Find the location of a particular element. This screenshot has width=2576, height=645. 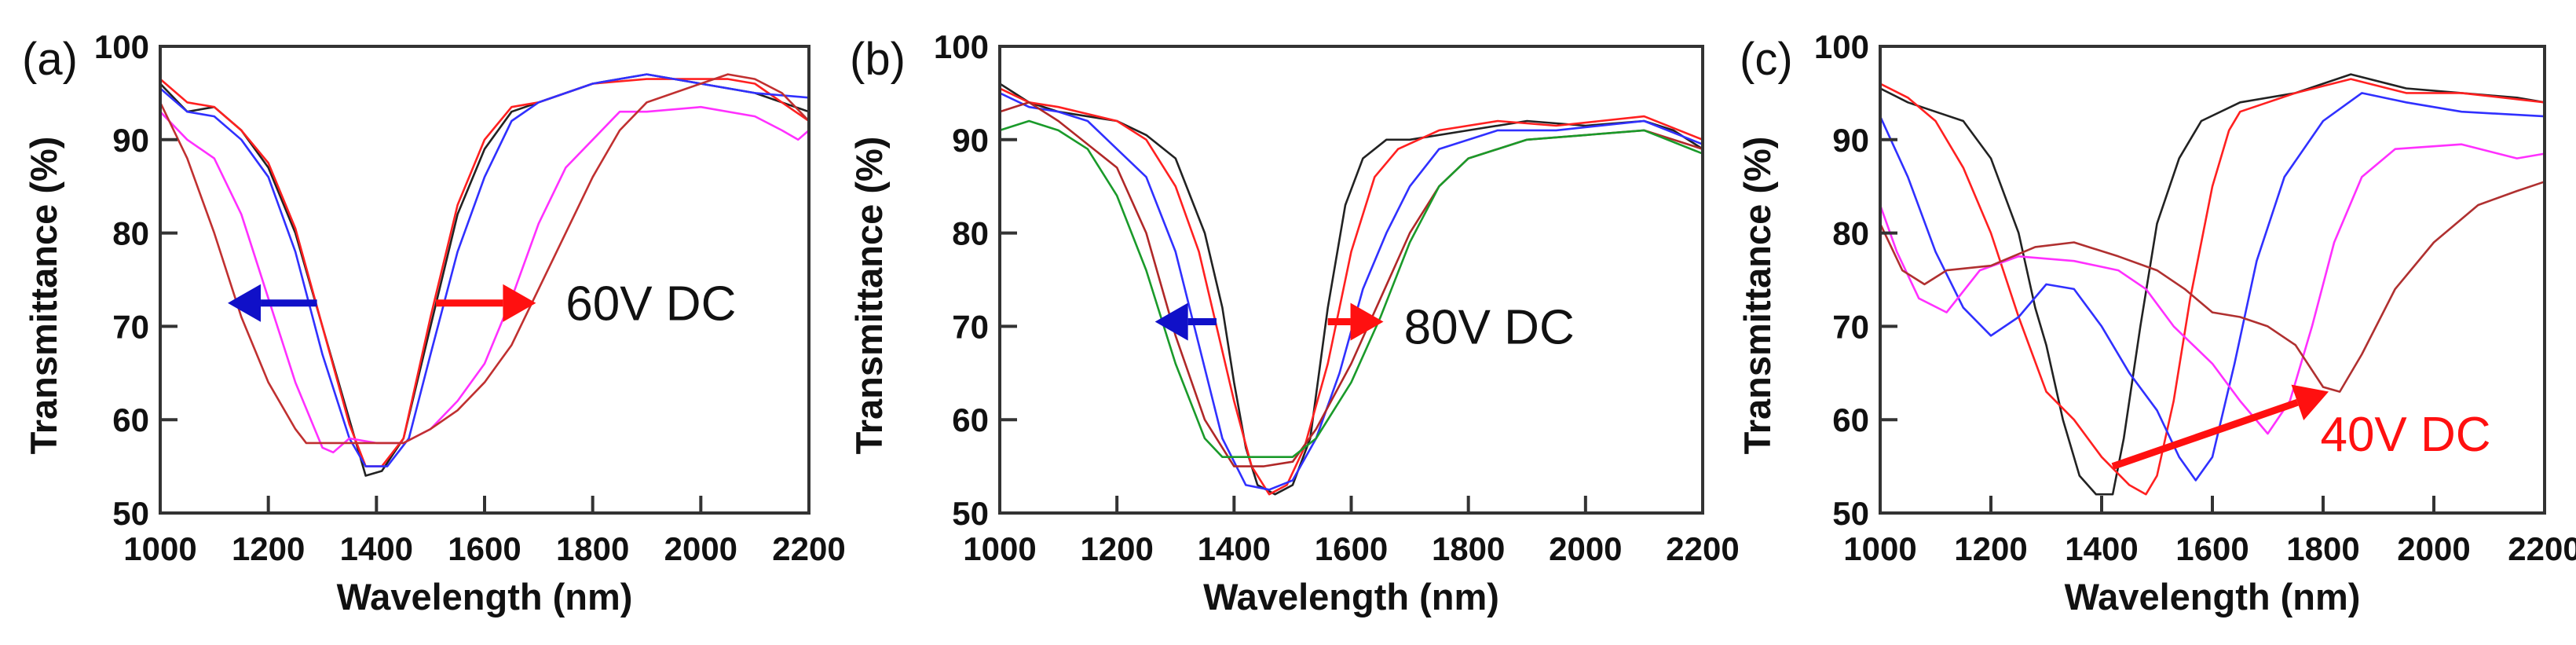

voltage-annotation: 40V DC is located at coordinates (2405, 435).